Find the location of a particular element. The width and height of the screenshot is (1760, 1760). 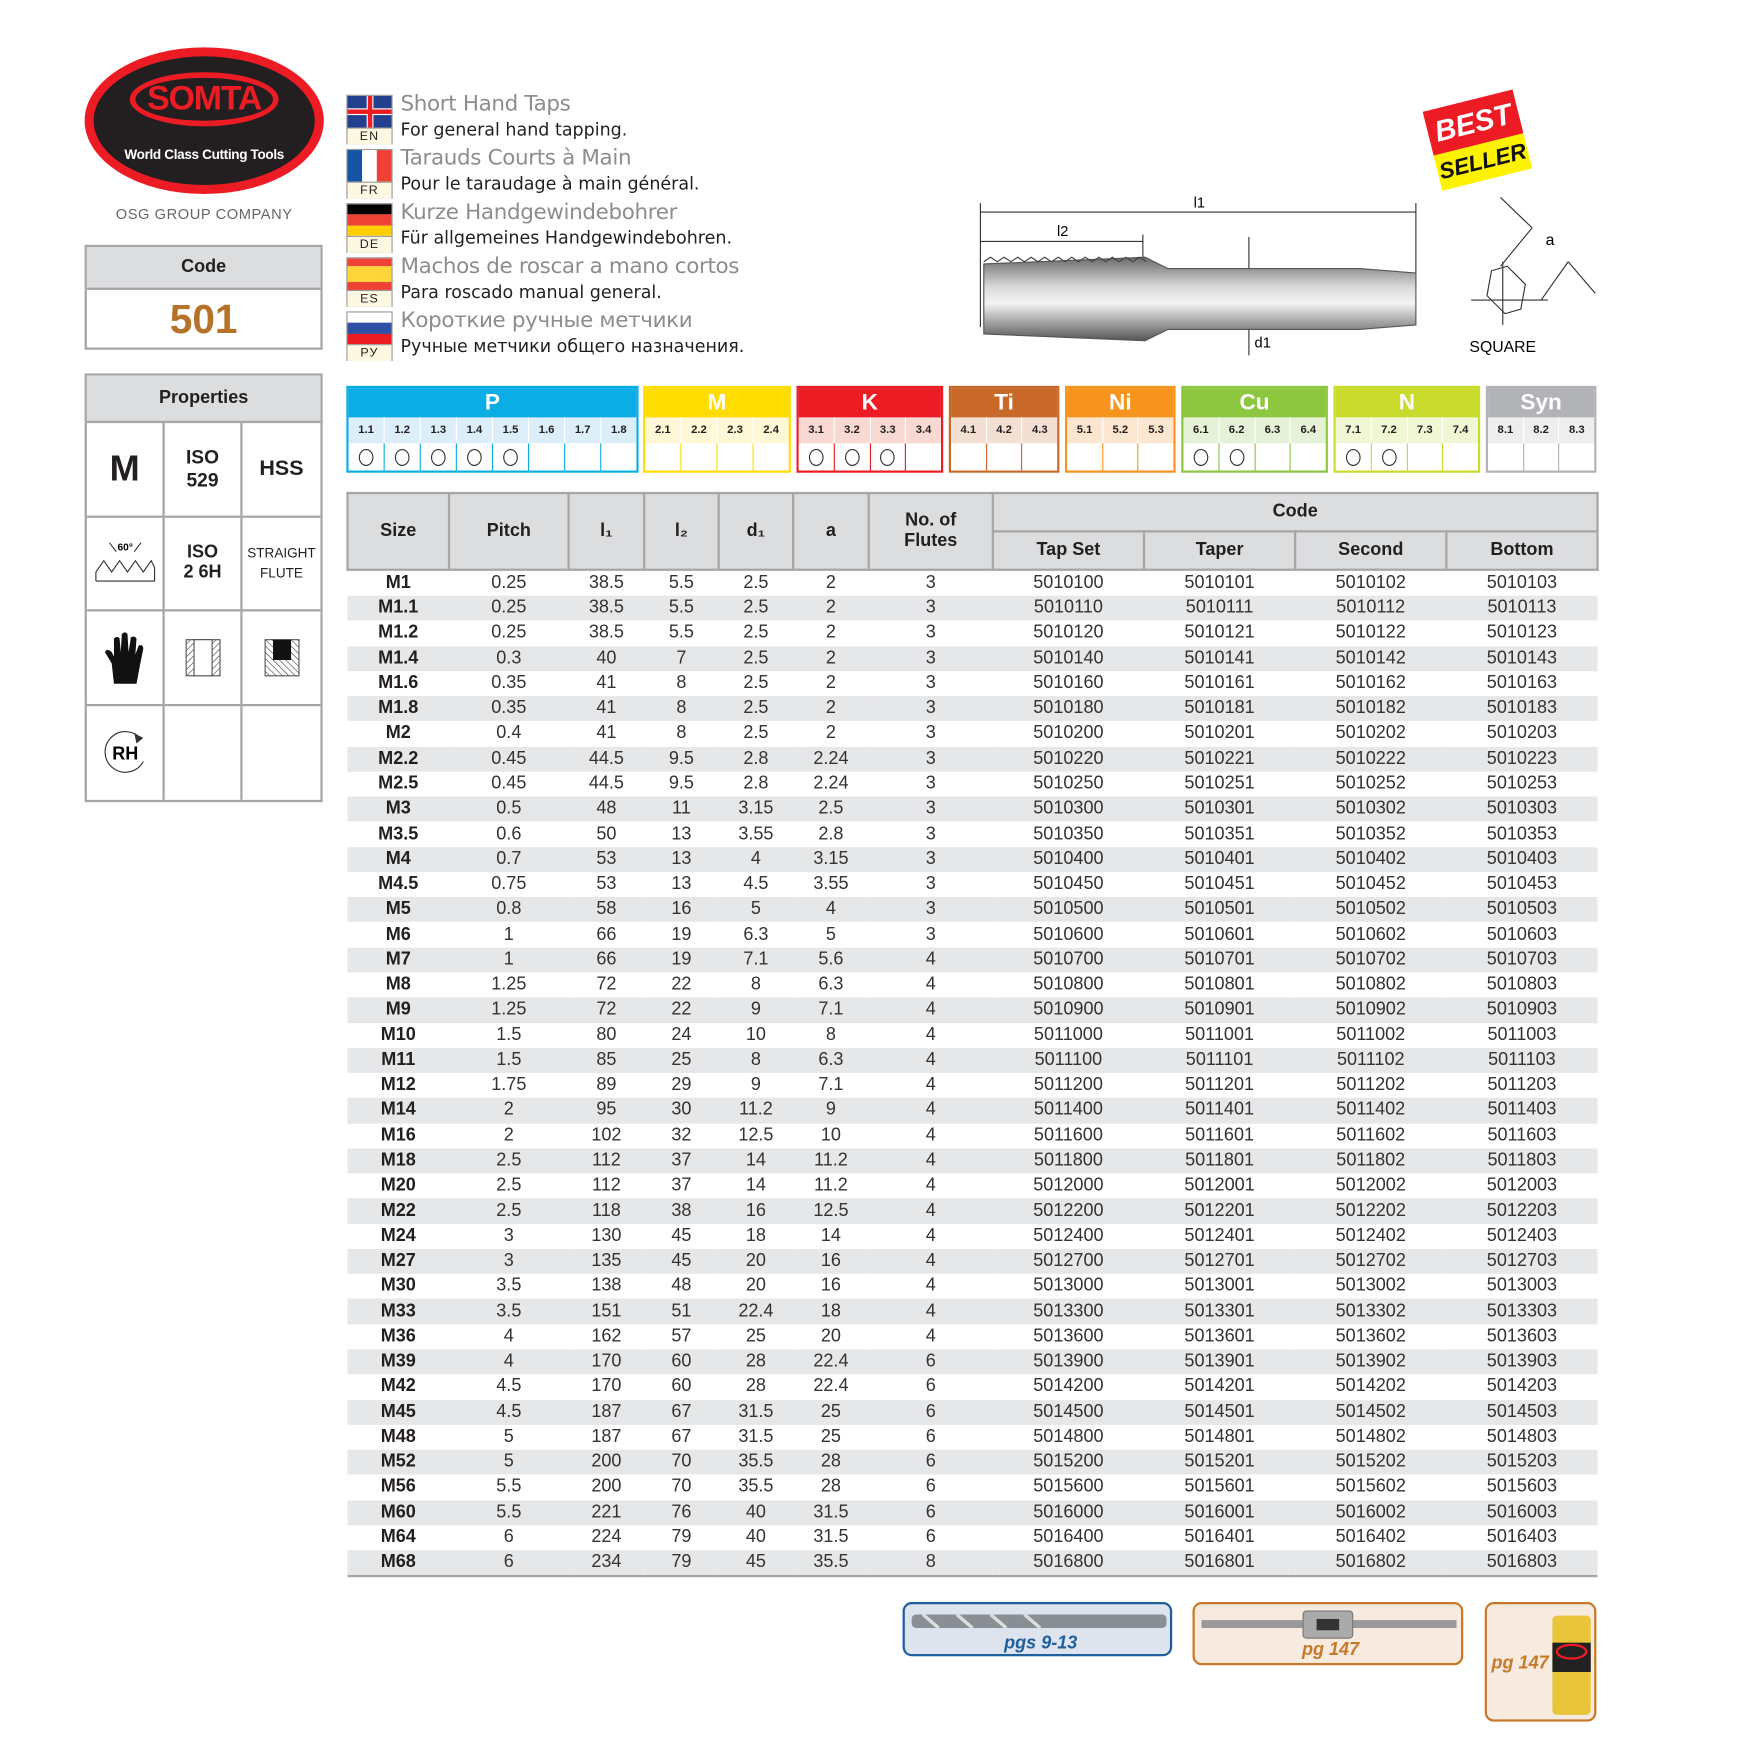

cell-size: M30 is located at coordinates (398, 1286).